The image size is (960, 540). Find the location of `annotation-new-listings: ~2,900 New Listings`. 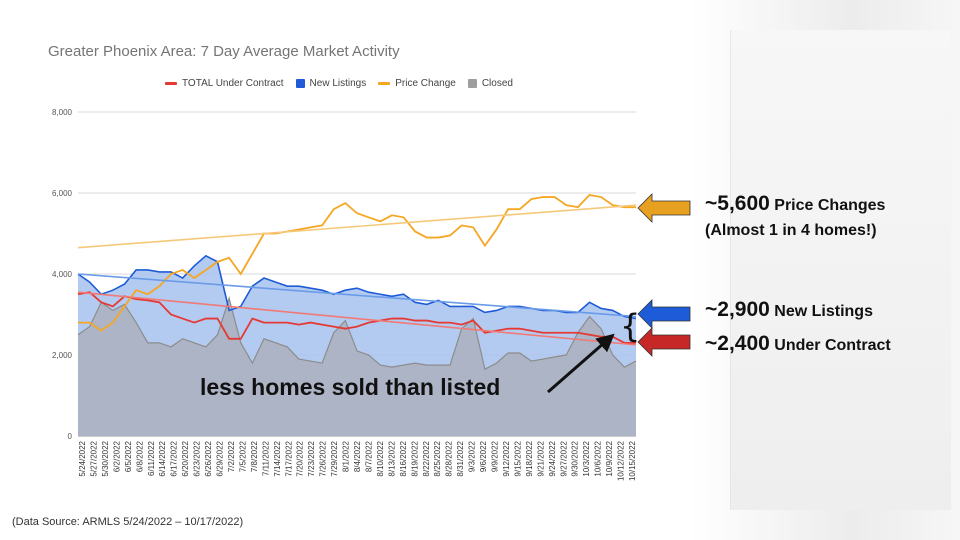

annotation-new-listings: ~2,900 New Listings is located at coordinates (789, 310).